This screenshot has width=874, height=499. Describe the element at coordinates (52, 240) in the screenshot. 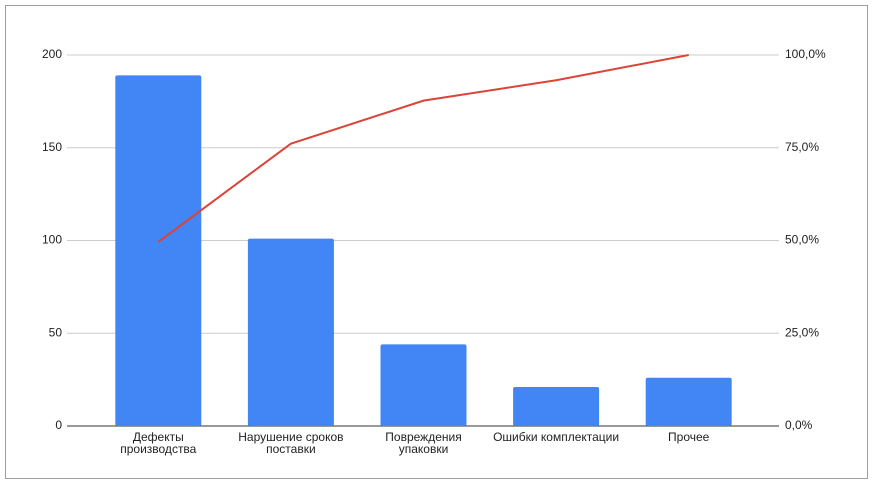

I see `y-tick-label: 100` at that location.